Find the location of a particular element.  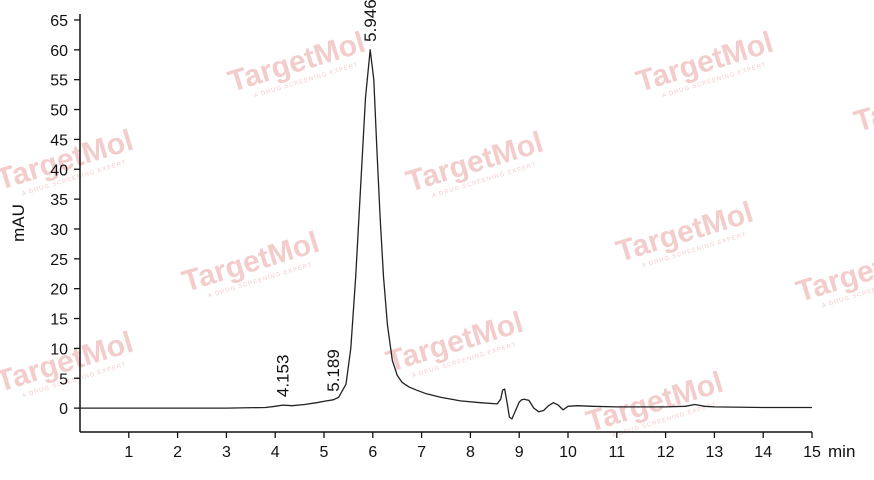

y-tick-label: 45 is located at coordinates (59, 140).